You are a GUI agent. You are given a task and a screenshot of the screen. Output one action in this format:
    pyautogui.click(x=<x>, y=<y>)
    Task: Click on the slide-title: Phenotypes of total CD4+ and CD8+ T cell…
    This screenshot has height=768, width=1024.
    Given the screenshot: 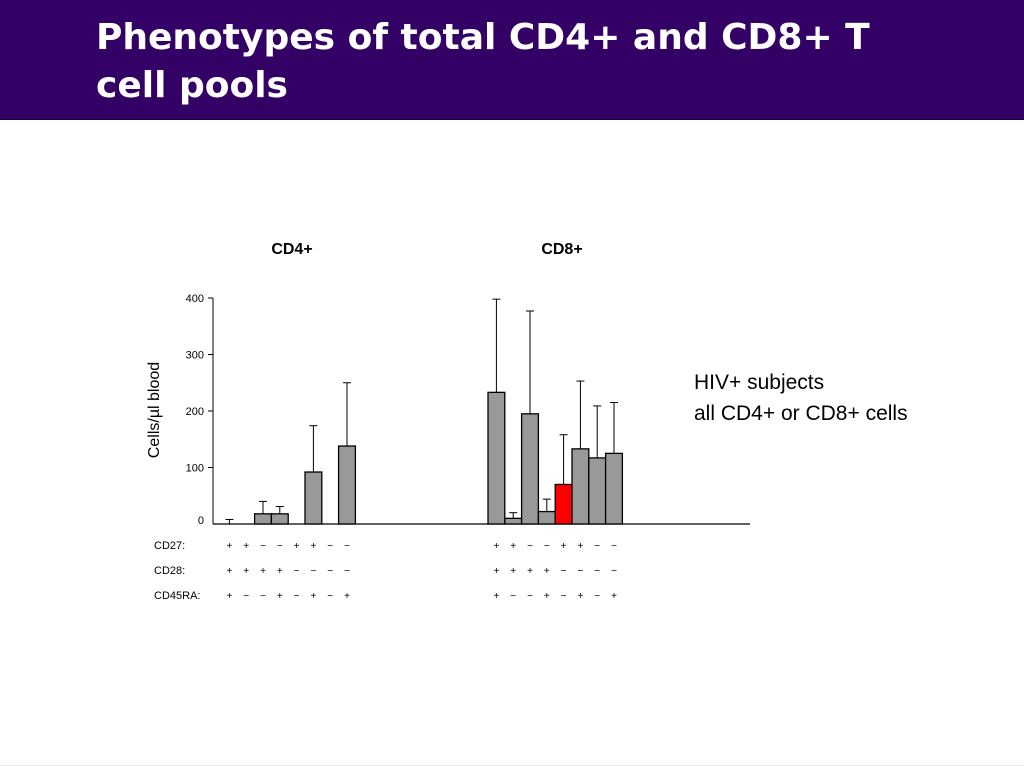 What is the action you would take?
    pyautogui.click(x=483, y=61)
    